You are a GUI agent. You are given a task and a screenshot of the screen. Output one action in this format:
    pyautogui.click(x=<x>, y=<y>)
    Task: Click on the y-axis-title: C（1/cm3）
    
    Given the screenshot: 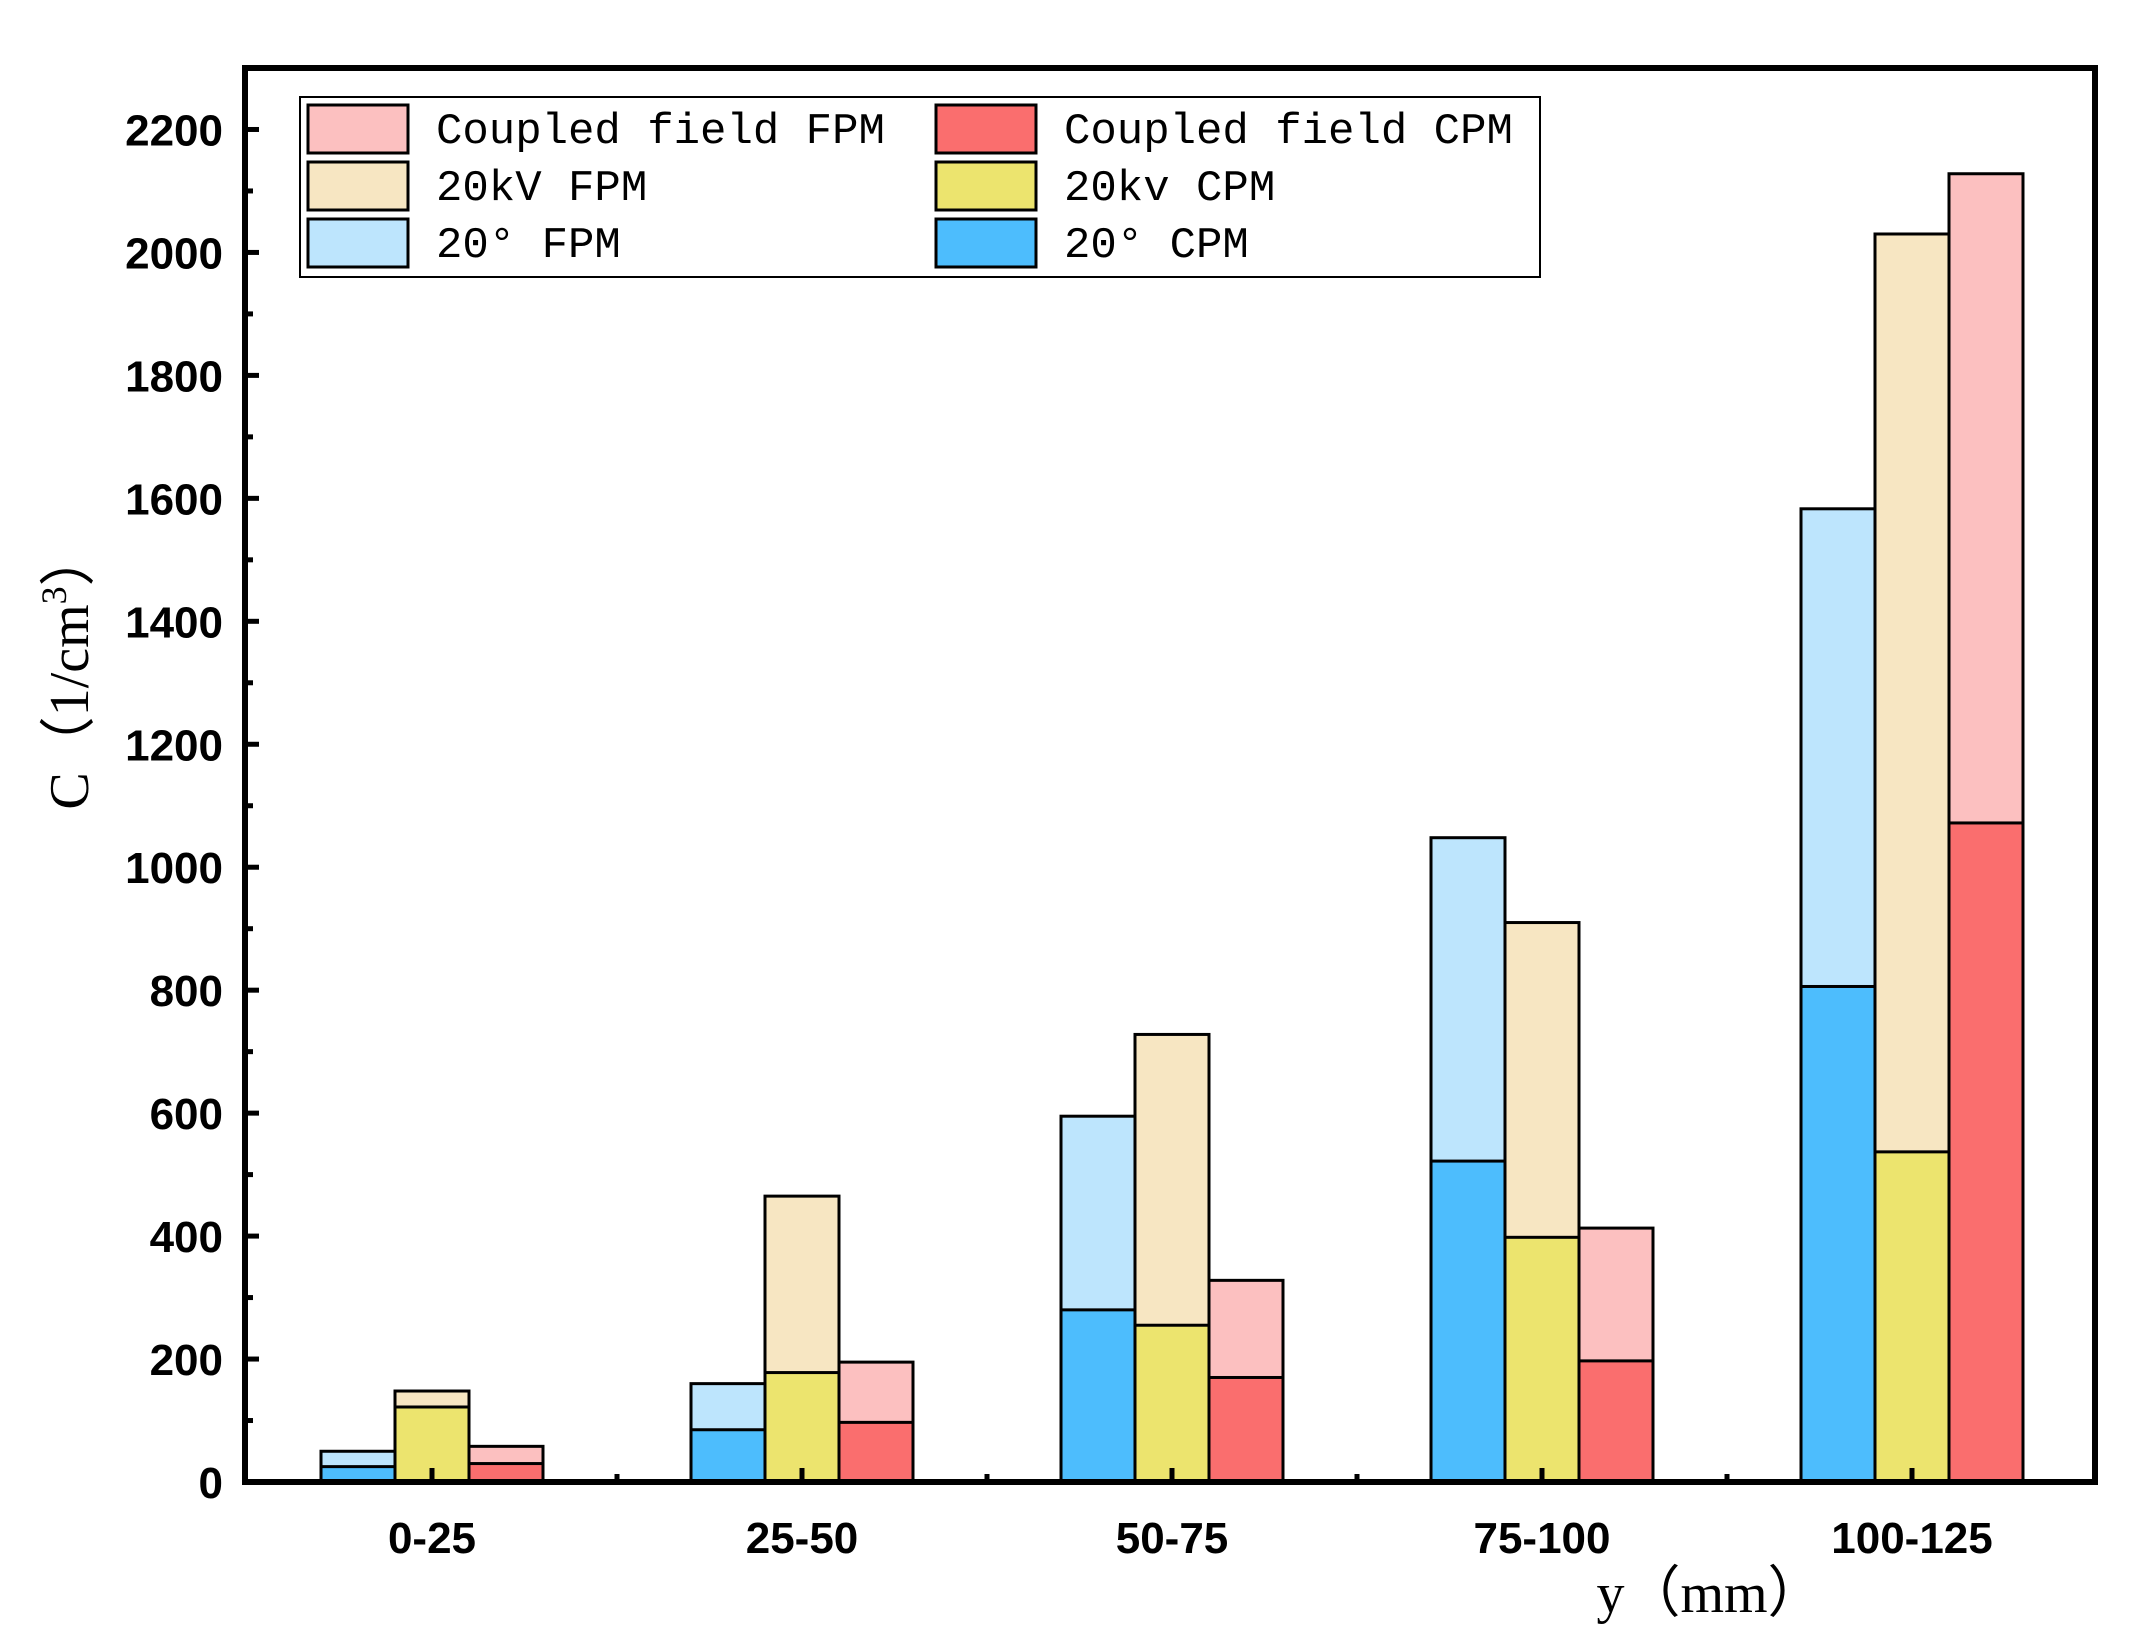 What is the action you would take?
    pyautogui.click(x=67, y=669)
    